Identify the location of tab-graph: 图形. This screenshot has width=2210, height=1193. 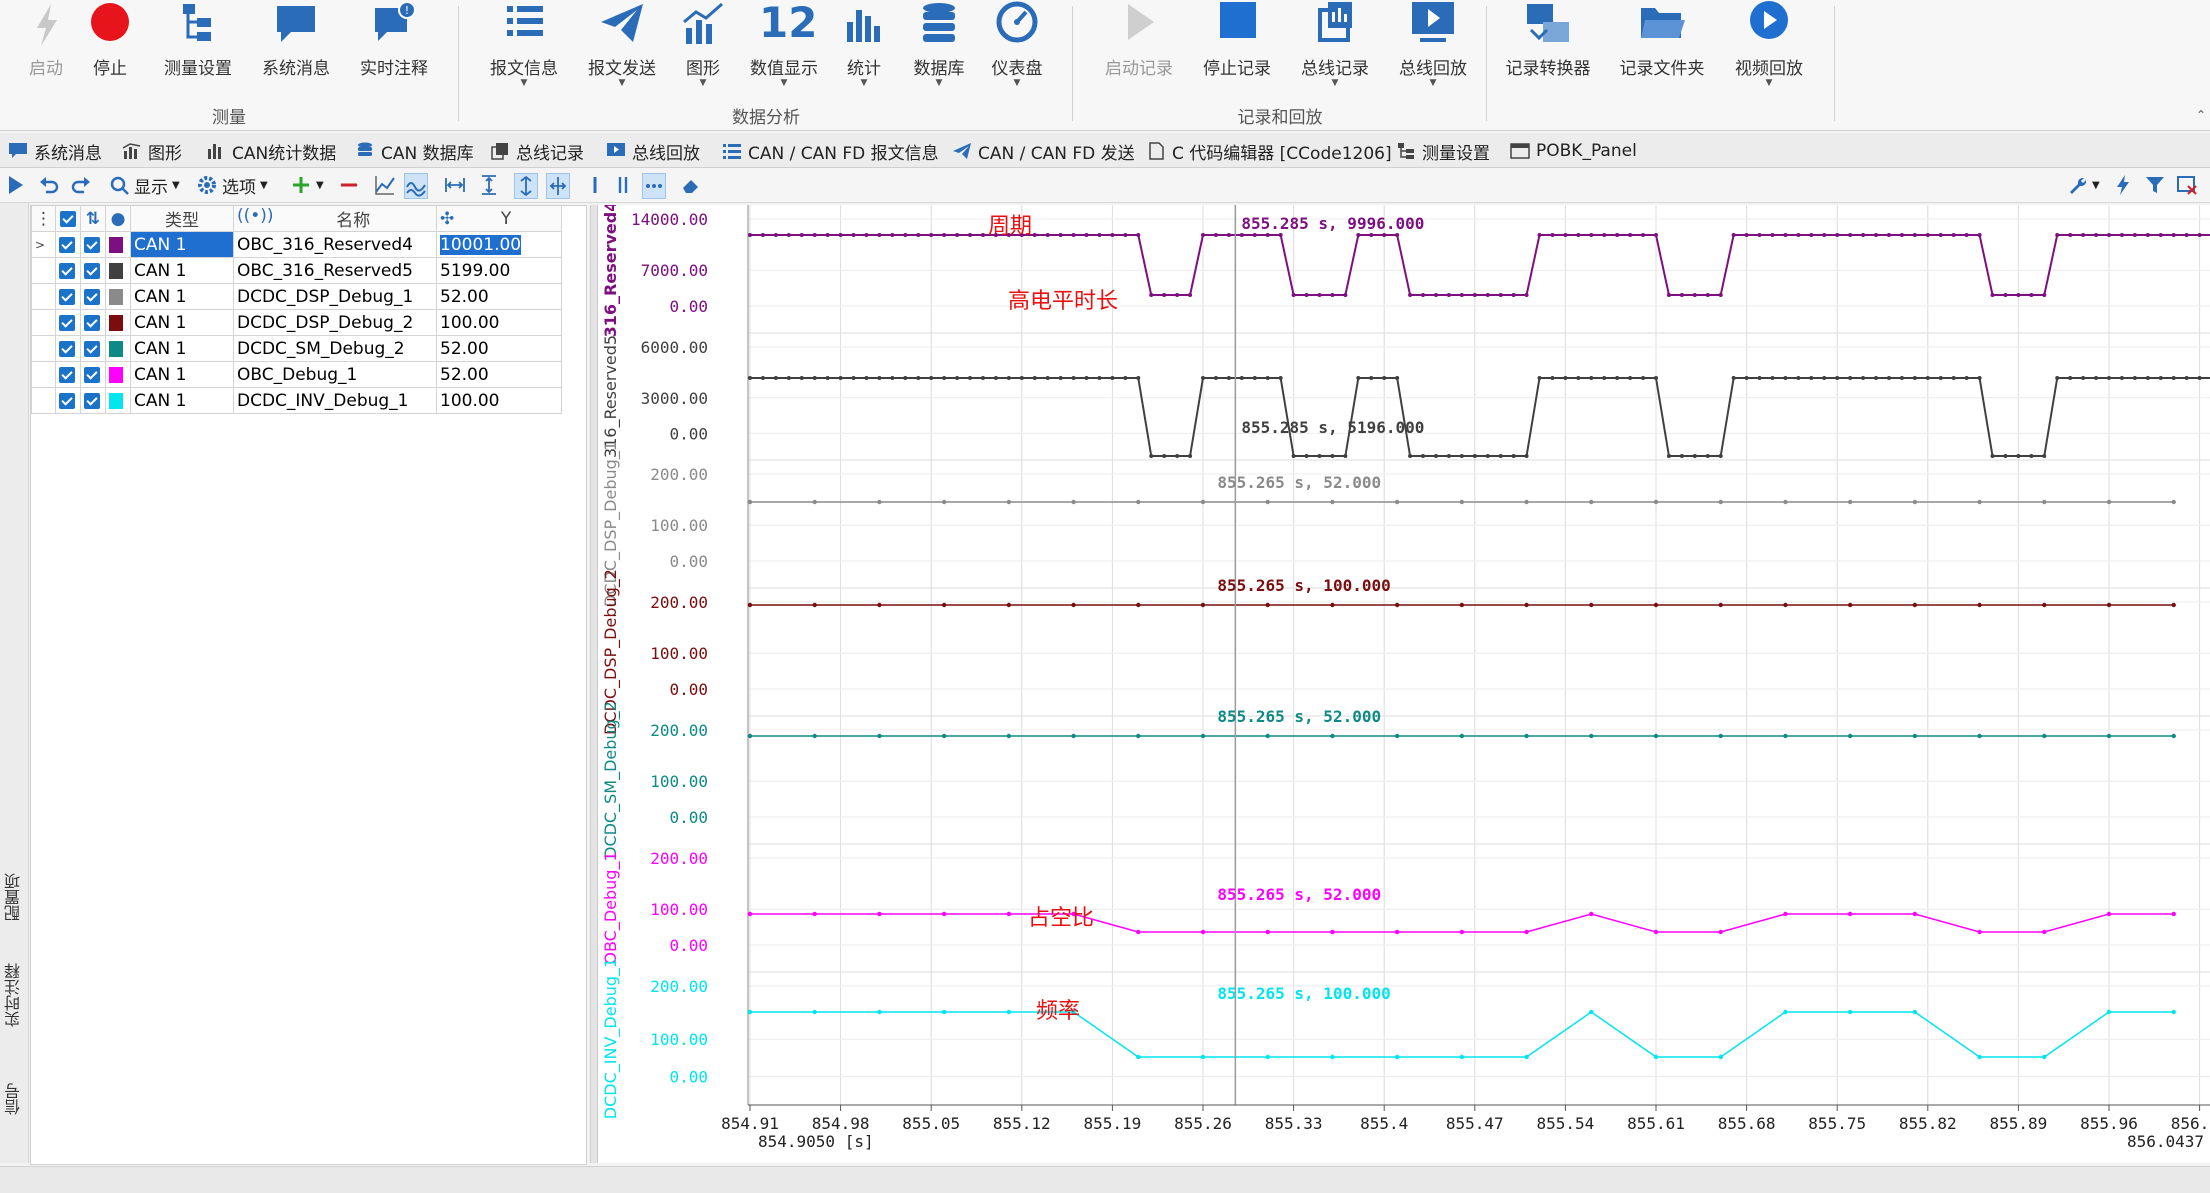
(152, 151).